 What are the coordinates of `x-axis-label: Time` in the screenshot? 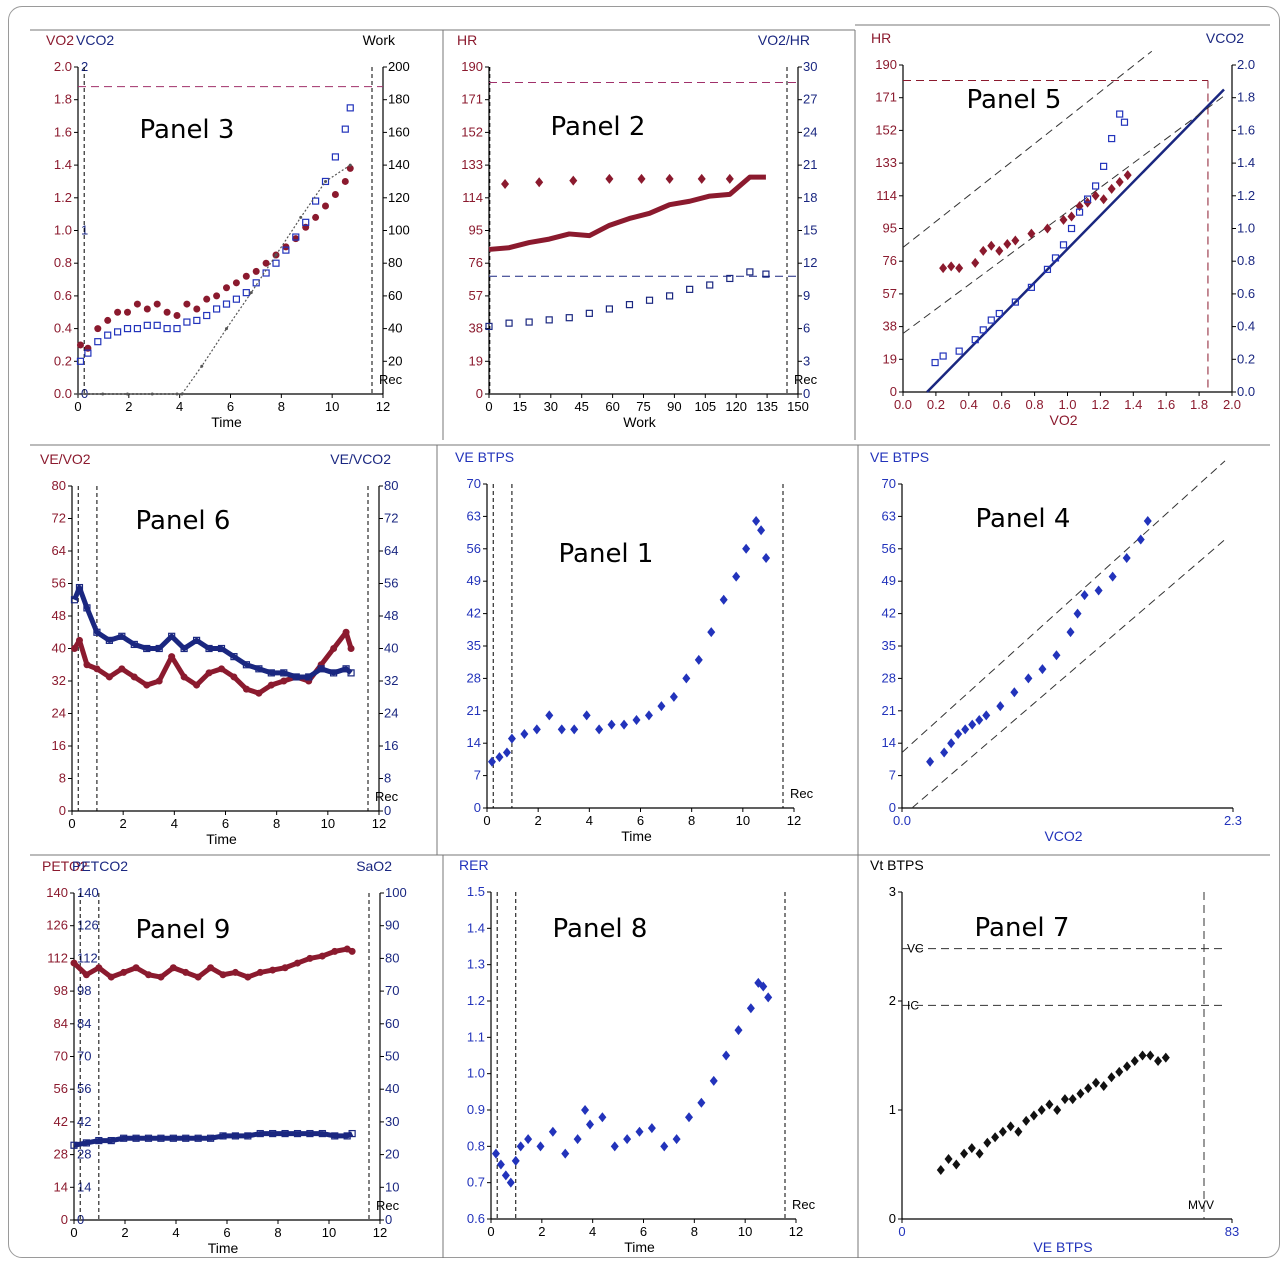 It's located at (226, 422).